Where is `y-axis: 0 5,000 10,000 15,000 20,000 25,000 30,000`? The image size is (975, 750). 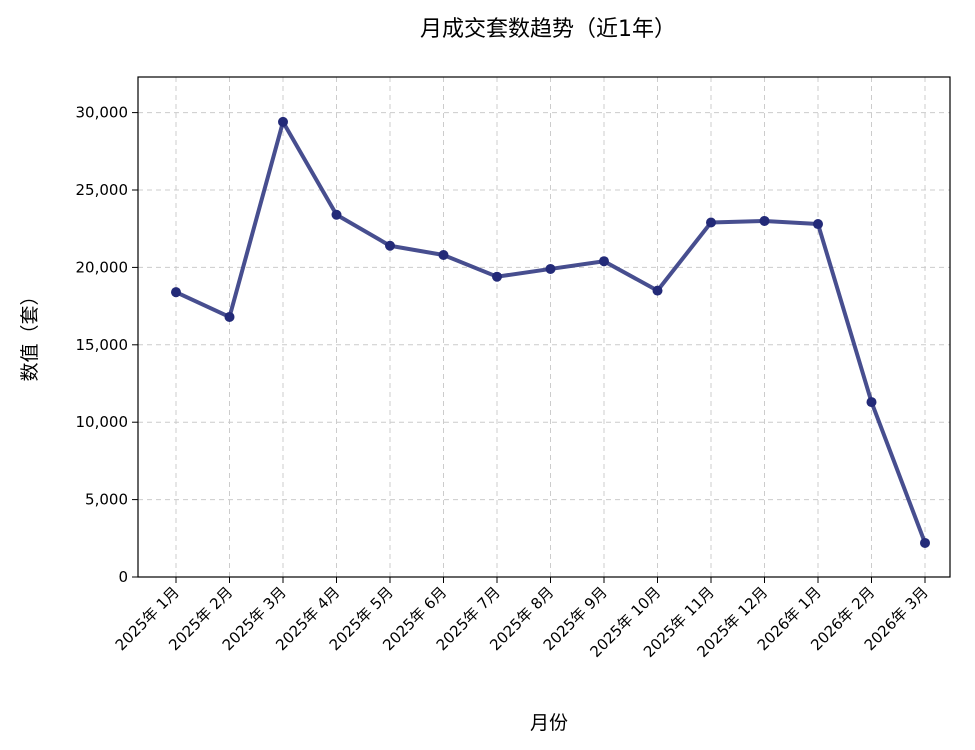
y-axis: 0 5,000 10,000 15,000 20,000 25,000 30,000 is located at coordinates (107, 345).